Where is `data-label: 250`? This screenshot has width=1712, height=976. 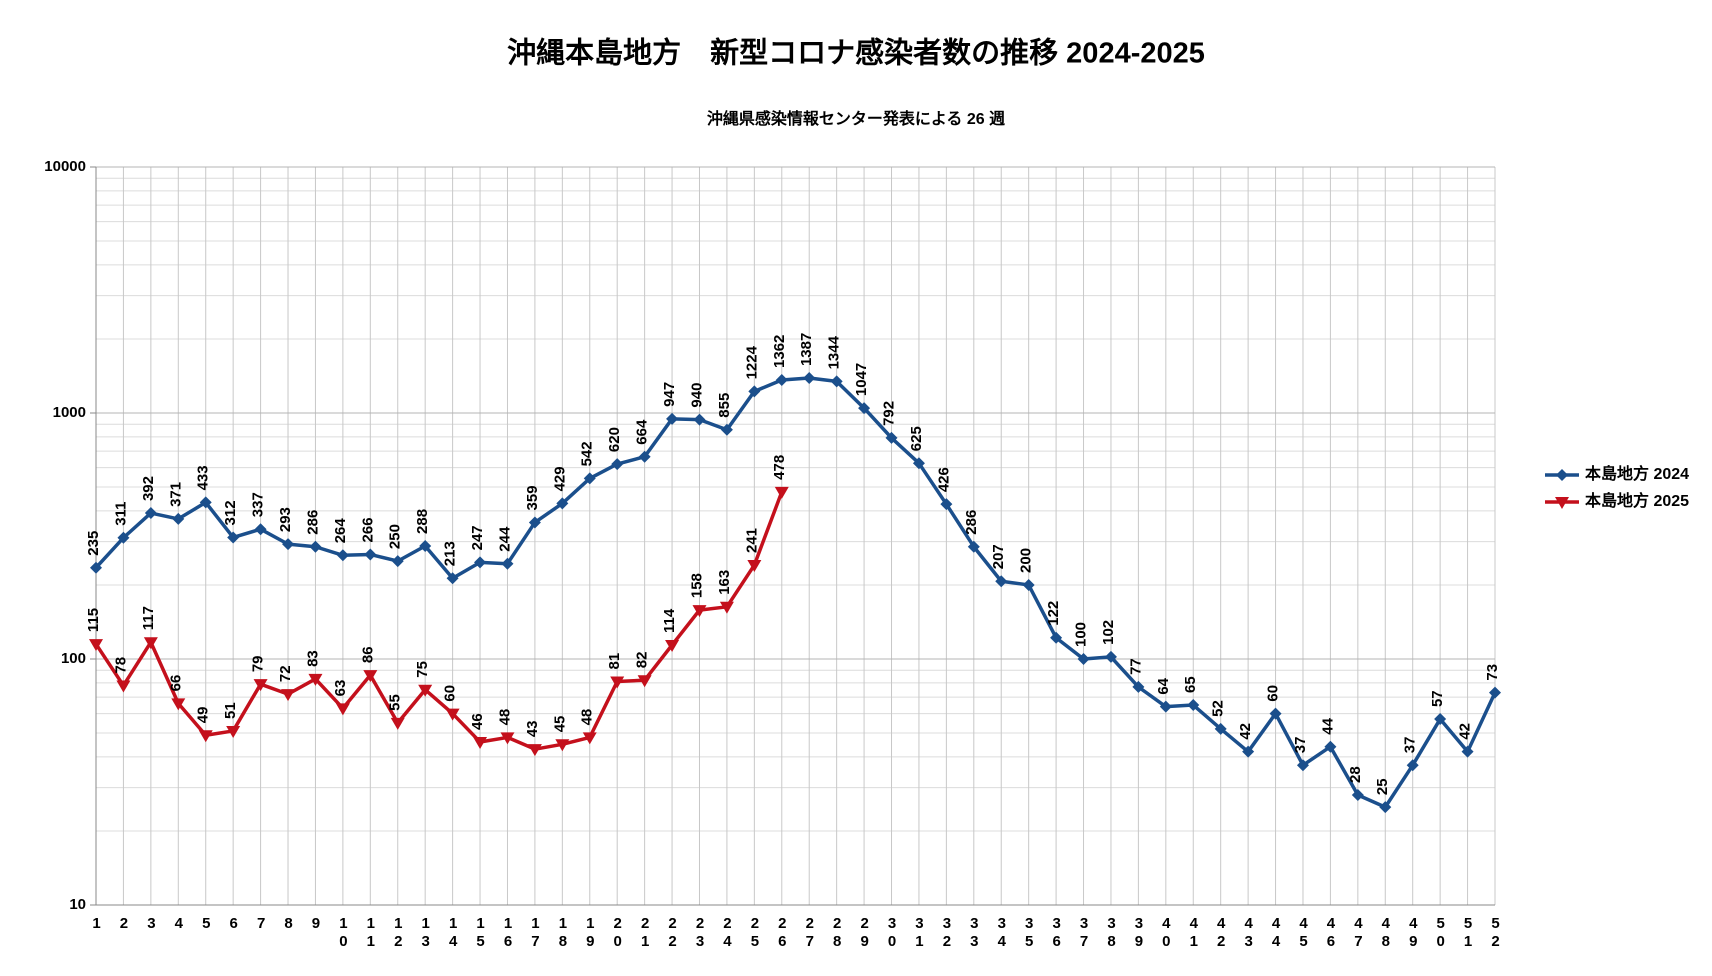
data-label: 250 is located at coordinates (395, 536).